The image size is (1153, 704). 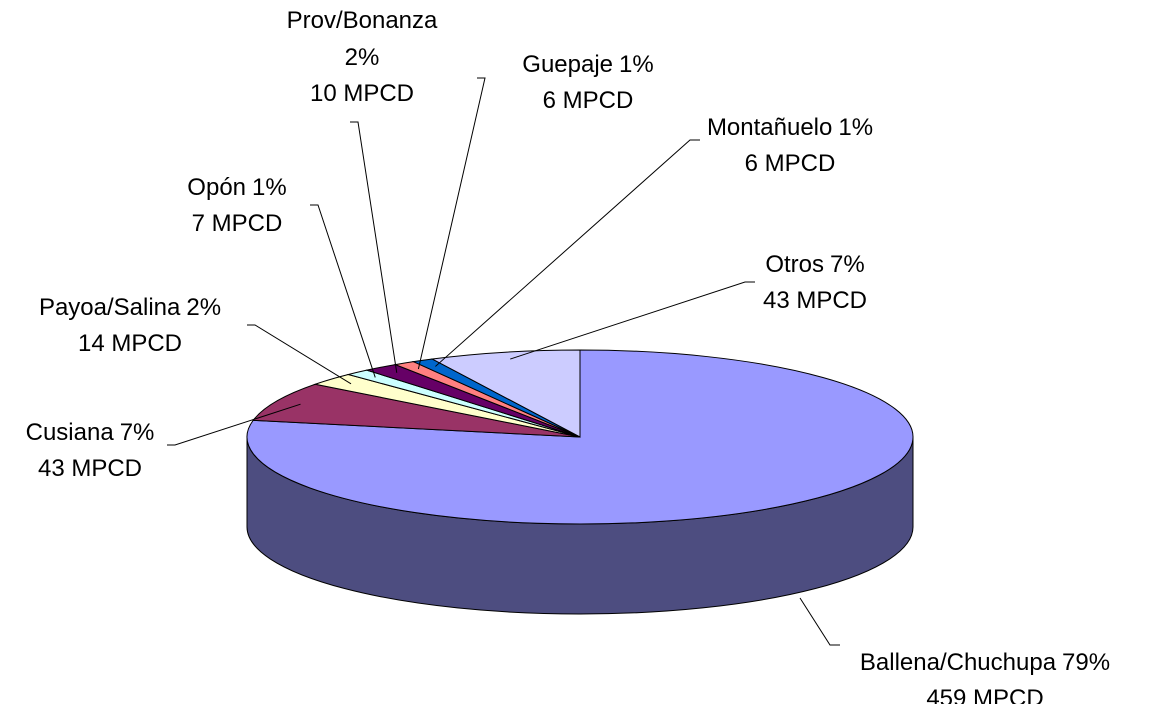 I want to click on data-label: Ballena/Chuchupa 79% 459 MPCD, so click(x=985, y=676).